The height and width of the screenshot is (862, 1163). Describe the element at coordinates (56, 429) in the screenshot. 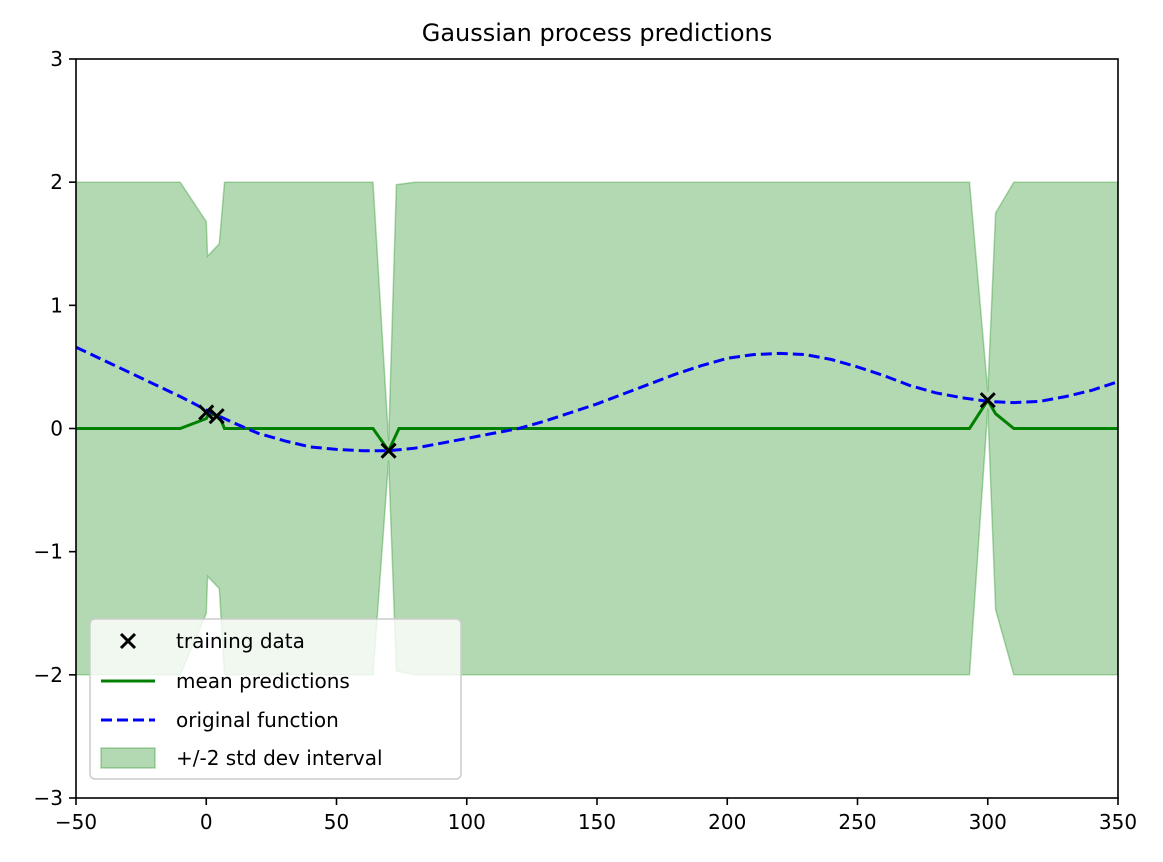

I see `y-tick-label: 0` at that location.